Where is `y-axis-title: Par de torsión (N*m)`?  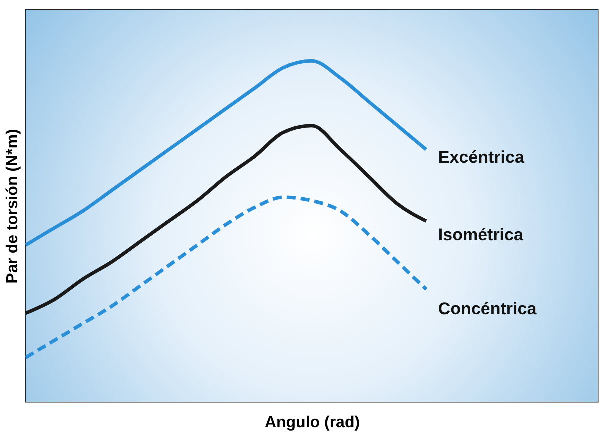
y-axis-title: Par de torsión (N*m) is located at coordinates (13, 206).